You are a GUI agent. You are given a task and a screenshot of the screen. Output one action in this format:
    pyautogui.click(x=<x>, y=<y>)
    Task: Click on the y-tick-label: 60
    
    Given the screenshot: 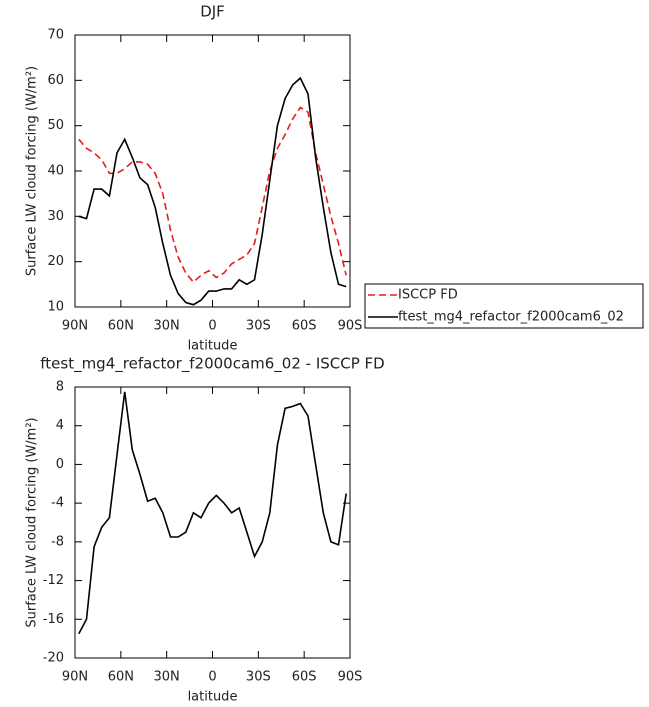 What is the action you would take?
    pyautogui.click(x=55, y=80)
    